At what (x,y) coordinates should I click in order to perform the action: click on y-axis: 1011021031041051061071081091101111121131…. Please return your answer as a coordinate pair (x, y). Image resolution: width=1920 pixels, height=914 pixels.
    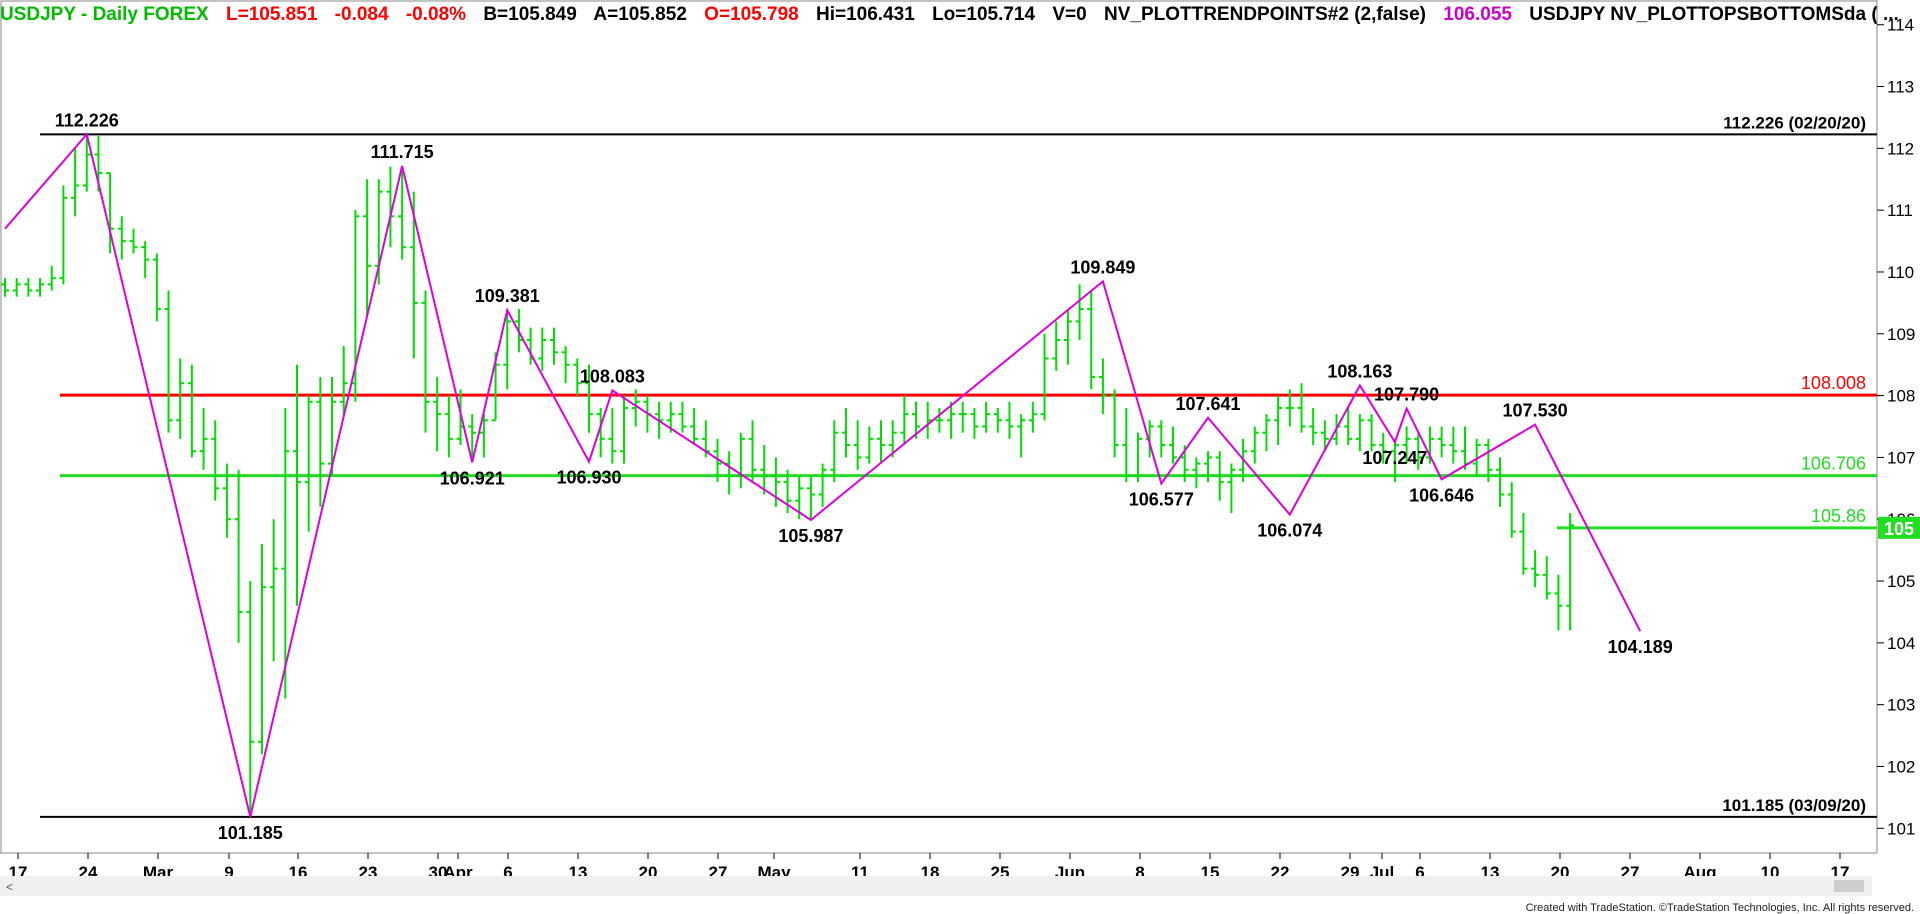
    Looking at the image, I should click on (1898, 427).